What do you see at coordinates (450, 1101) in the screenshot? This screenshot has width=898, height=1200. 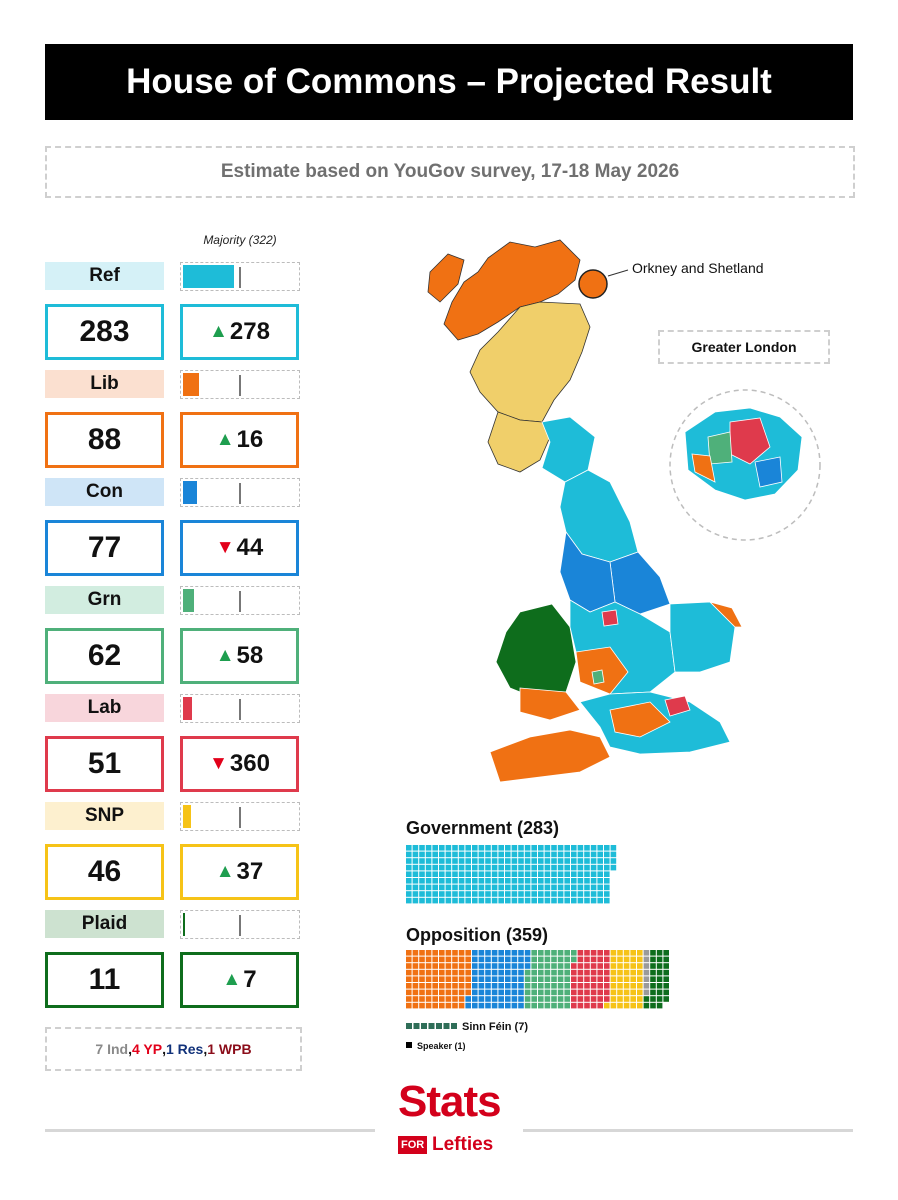 I see `logo-stats: Stats` at bounding box center [450, 1101].